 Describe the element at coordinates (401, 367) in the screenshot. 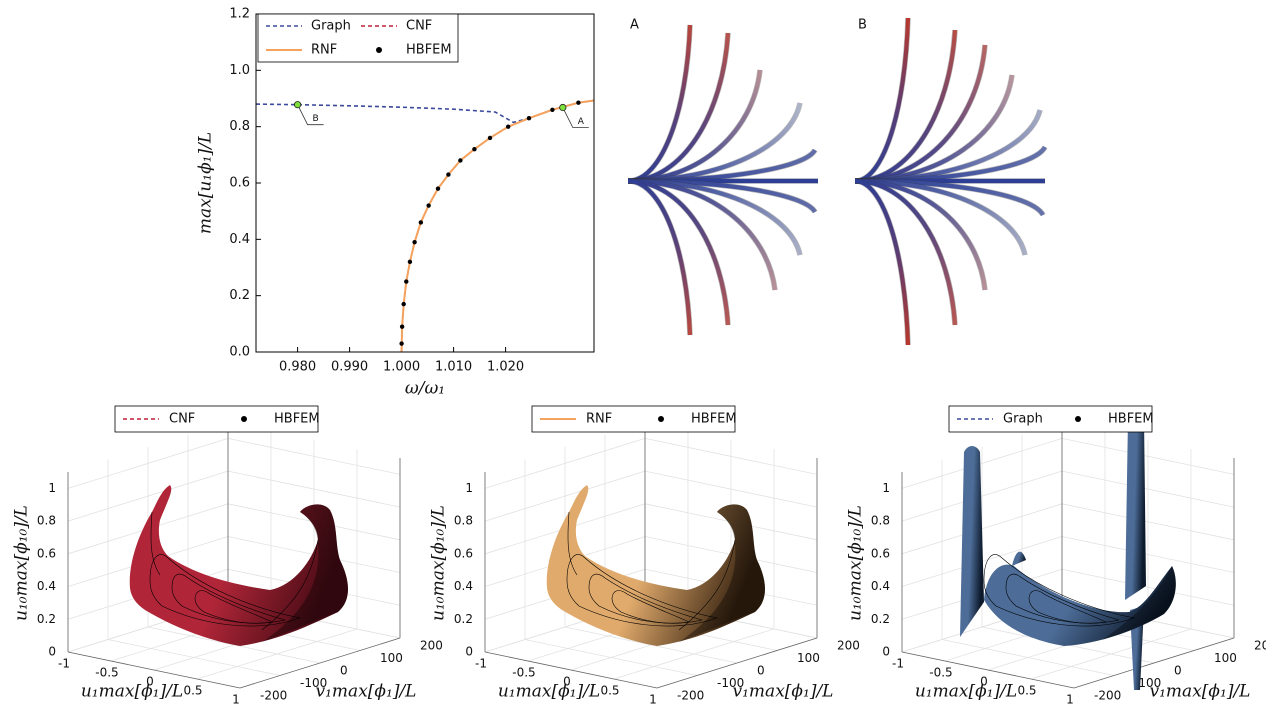

I see `x-tick-label: 1.000` at that location.